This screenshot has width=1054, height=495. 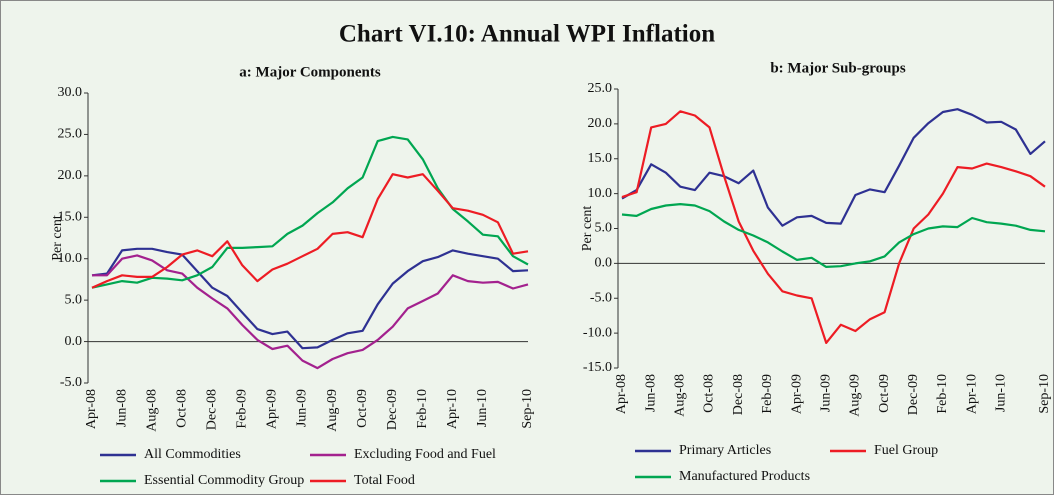 I want to click on y-tick-label: 30.0, so click(x=70, y=92).